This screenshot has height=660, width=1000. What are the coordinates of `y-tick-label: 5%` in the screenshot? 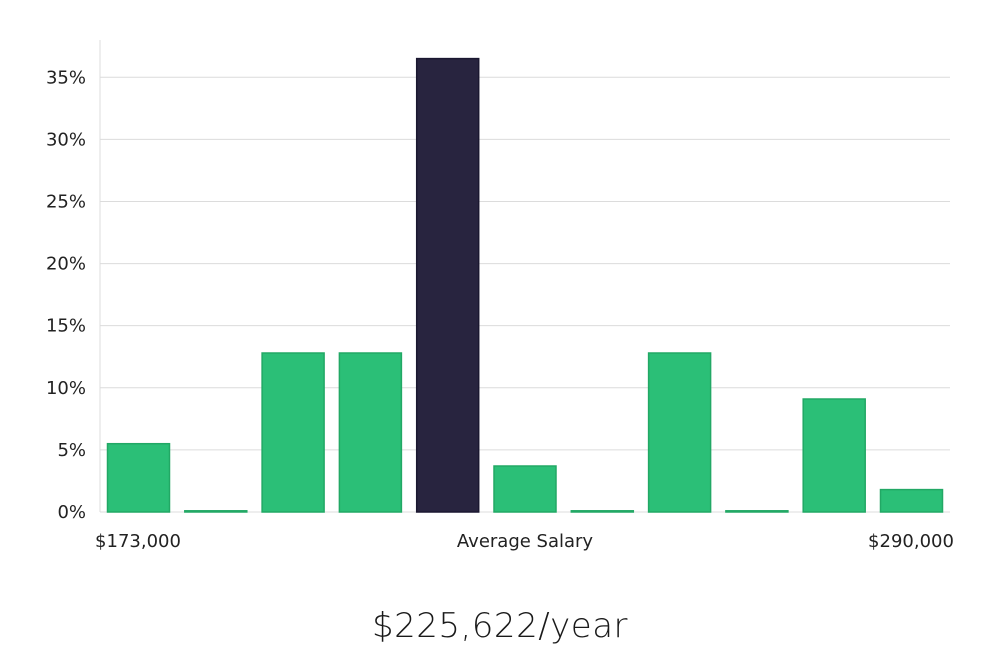 It's located at (71, 450).